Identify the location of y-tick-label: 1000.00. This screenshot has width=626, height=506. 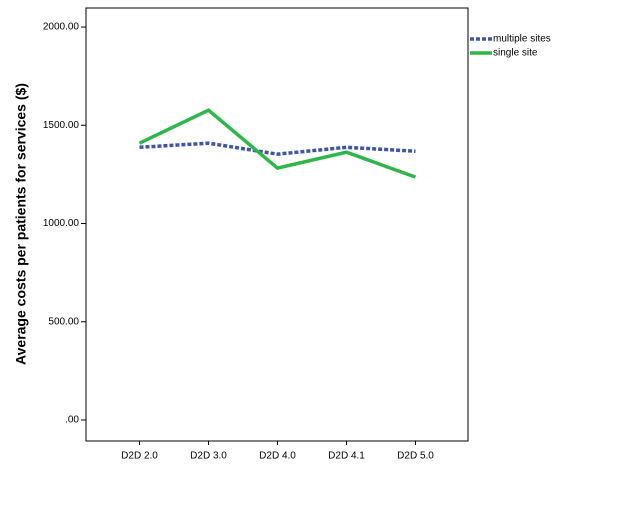
(61, 223).